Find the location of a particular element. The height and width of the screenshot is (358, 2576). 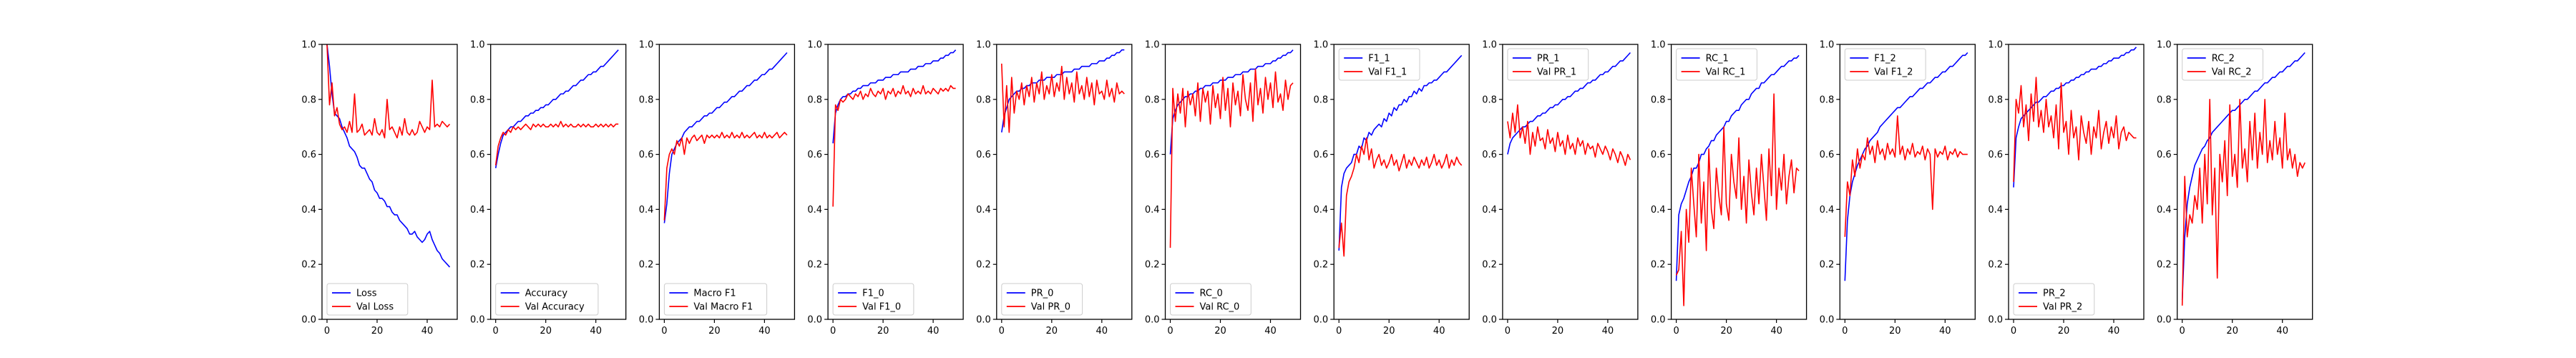

subplot-7: 0.0 0.2 0.4 0.6 0.8 1.0 0 20 40 PR_1 Val PR_1 is located at coordinates (1560, 188).